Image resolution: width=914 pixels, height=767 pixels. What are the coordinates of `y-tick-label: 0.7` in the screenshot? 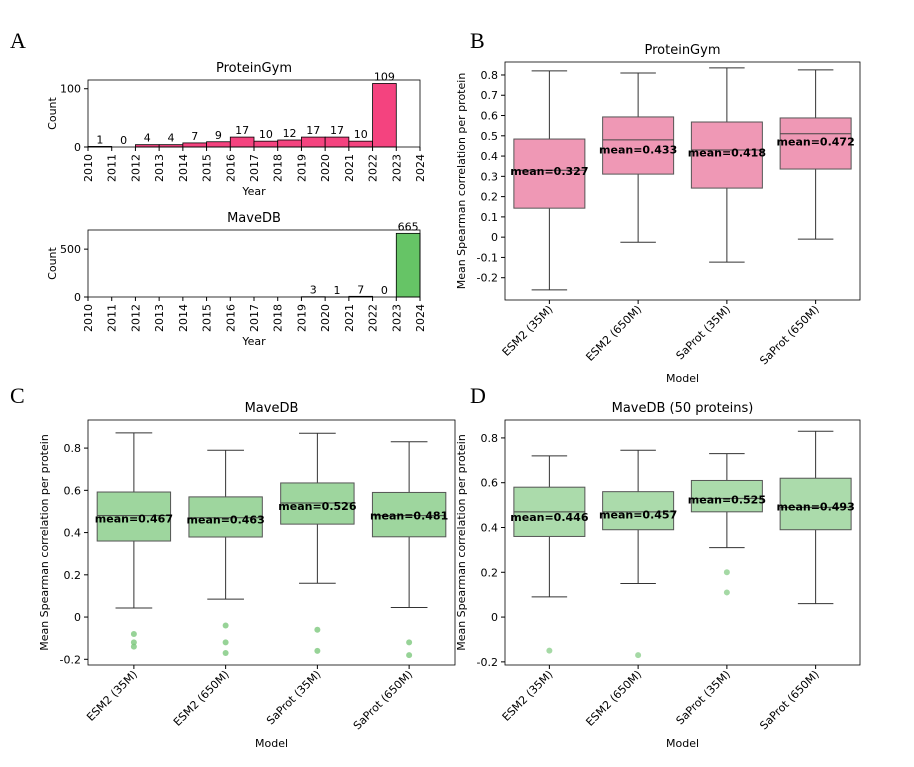 It's located at (490, 95).